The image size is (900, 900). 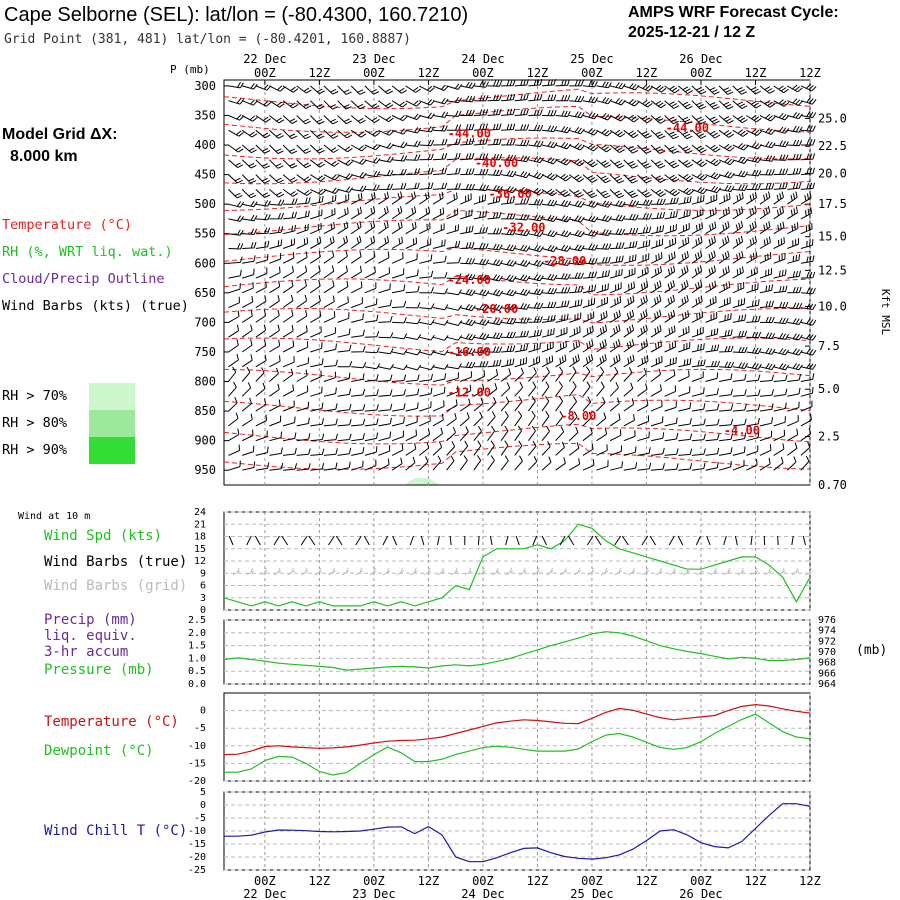 I want to click on pressure-tick-label: 900, so click(x=205, y=441).